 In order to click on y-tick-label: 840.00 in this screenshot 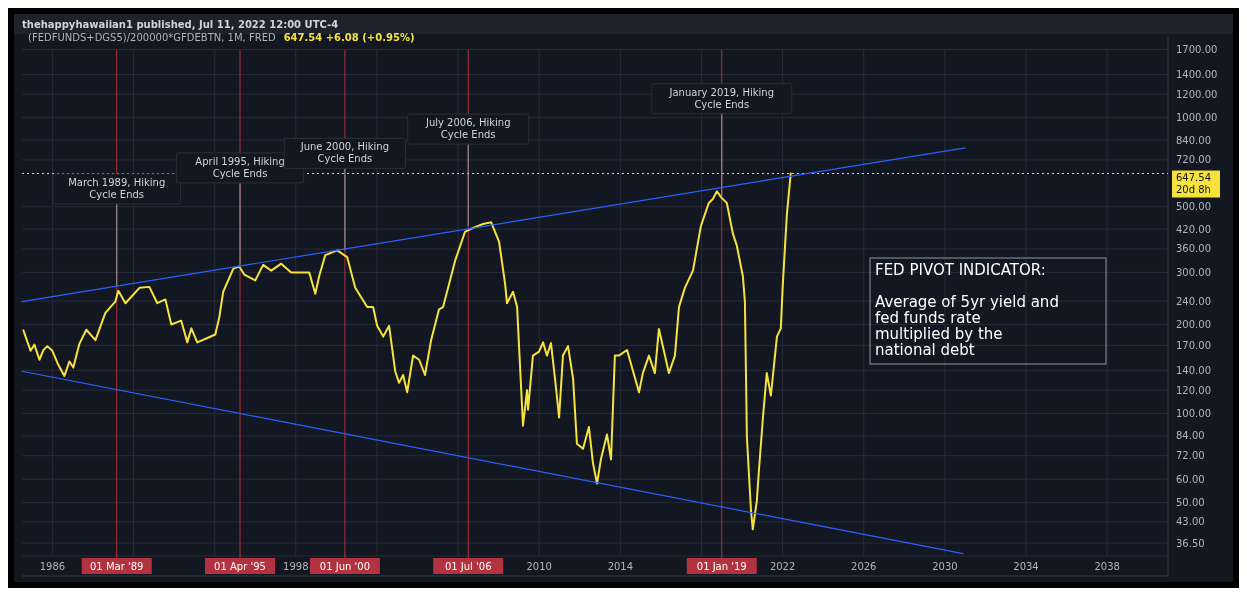, I will do `click(1193, 140)`.